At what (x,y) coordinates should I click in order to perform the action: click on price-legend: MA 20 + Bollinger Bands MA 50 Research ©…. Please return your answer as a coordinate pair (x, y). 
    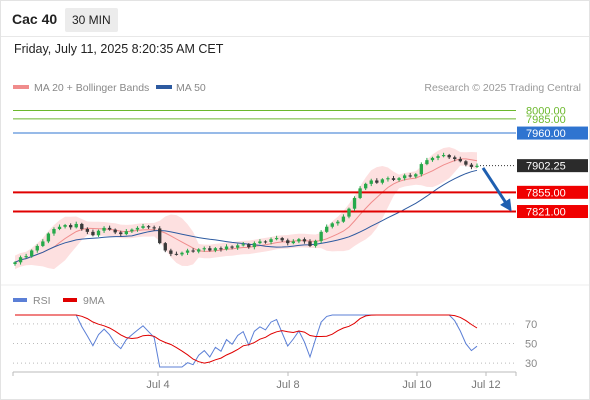
    Looking at the image, I should click on (297, 88).